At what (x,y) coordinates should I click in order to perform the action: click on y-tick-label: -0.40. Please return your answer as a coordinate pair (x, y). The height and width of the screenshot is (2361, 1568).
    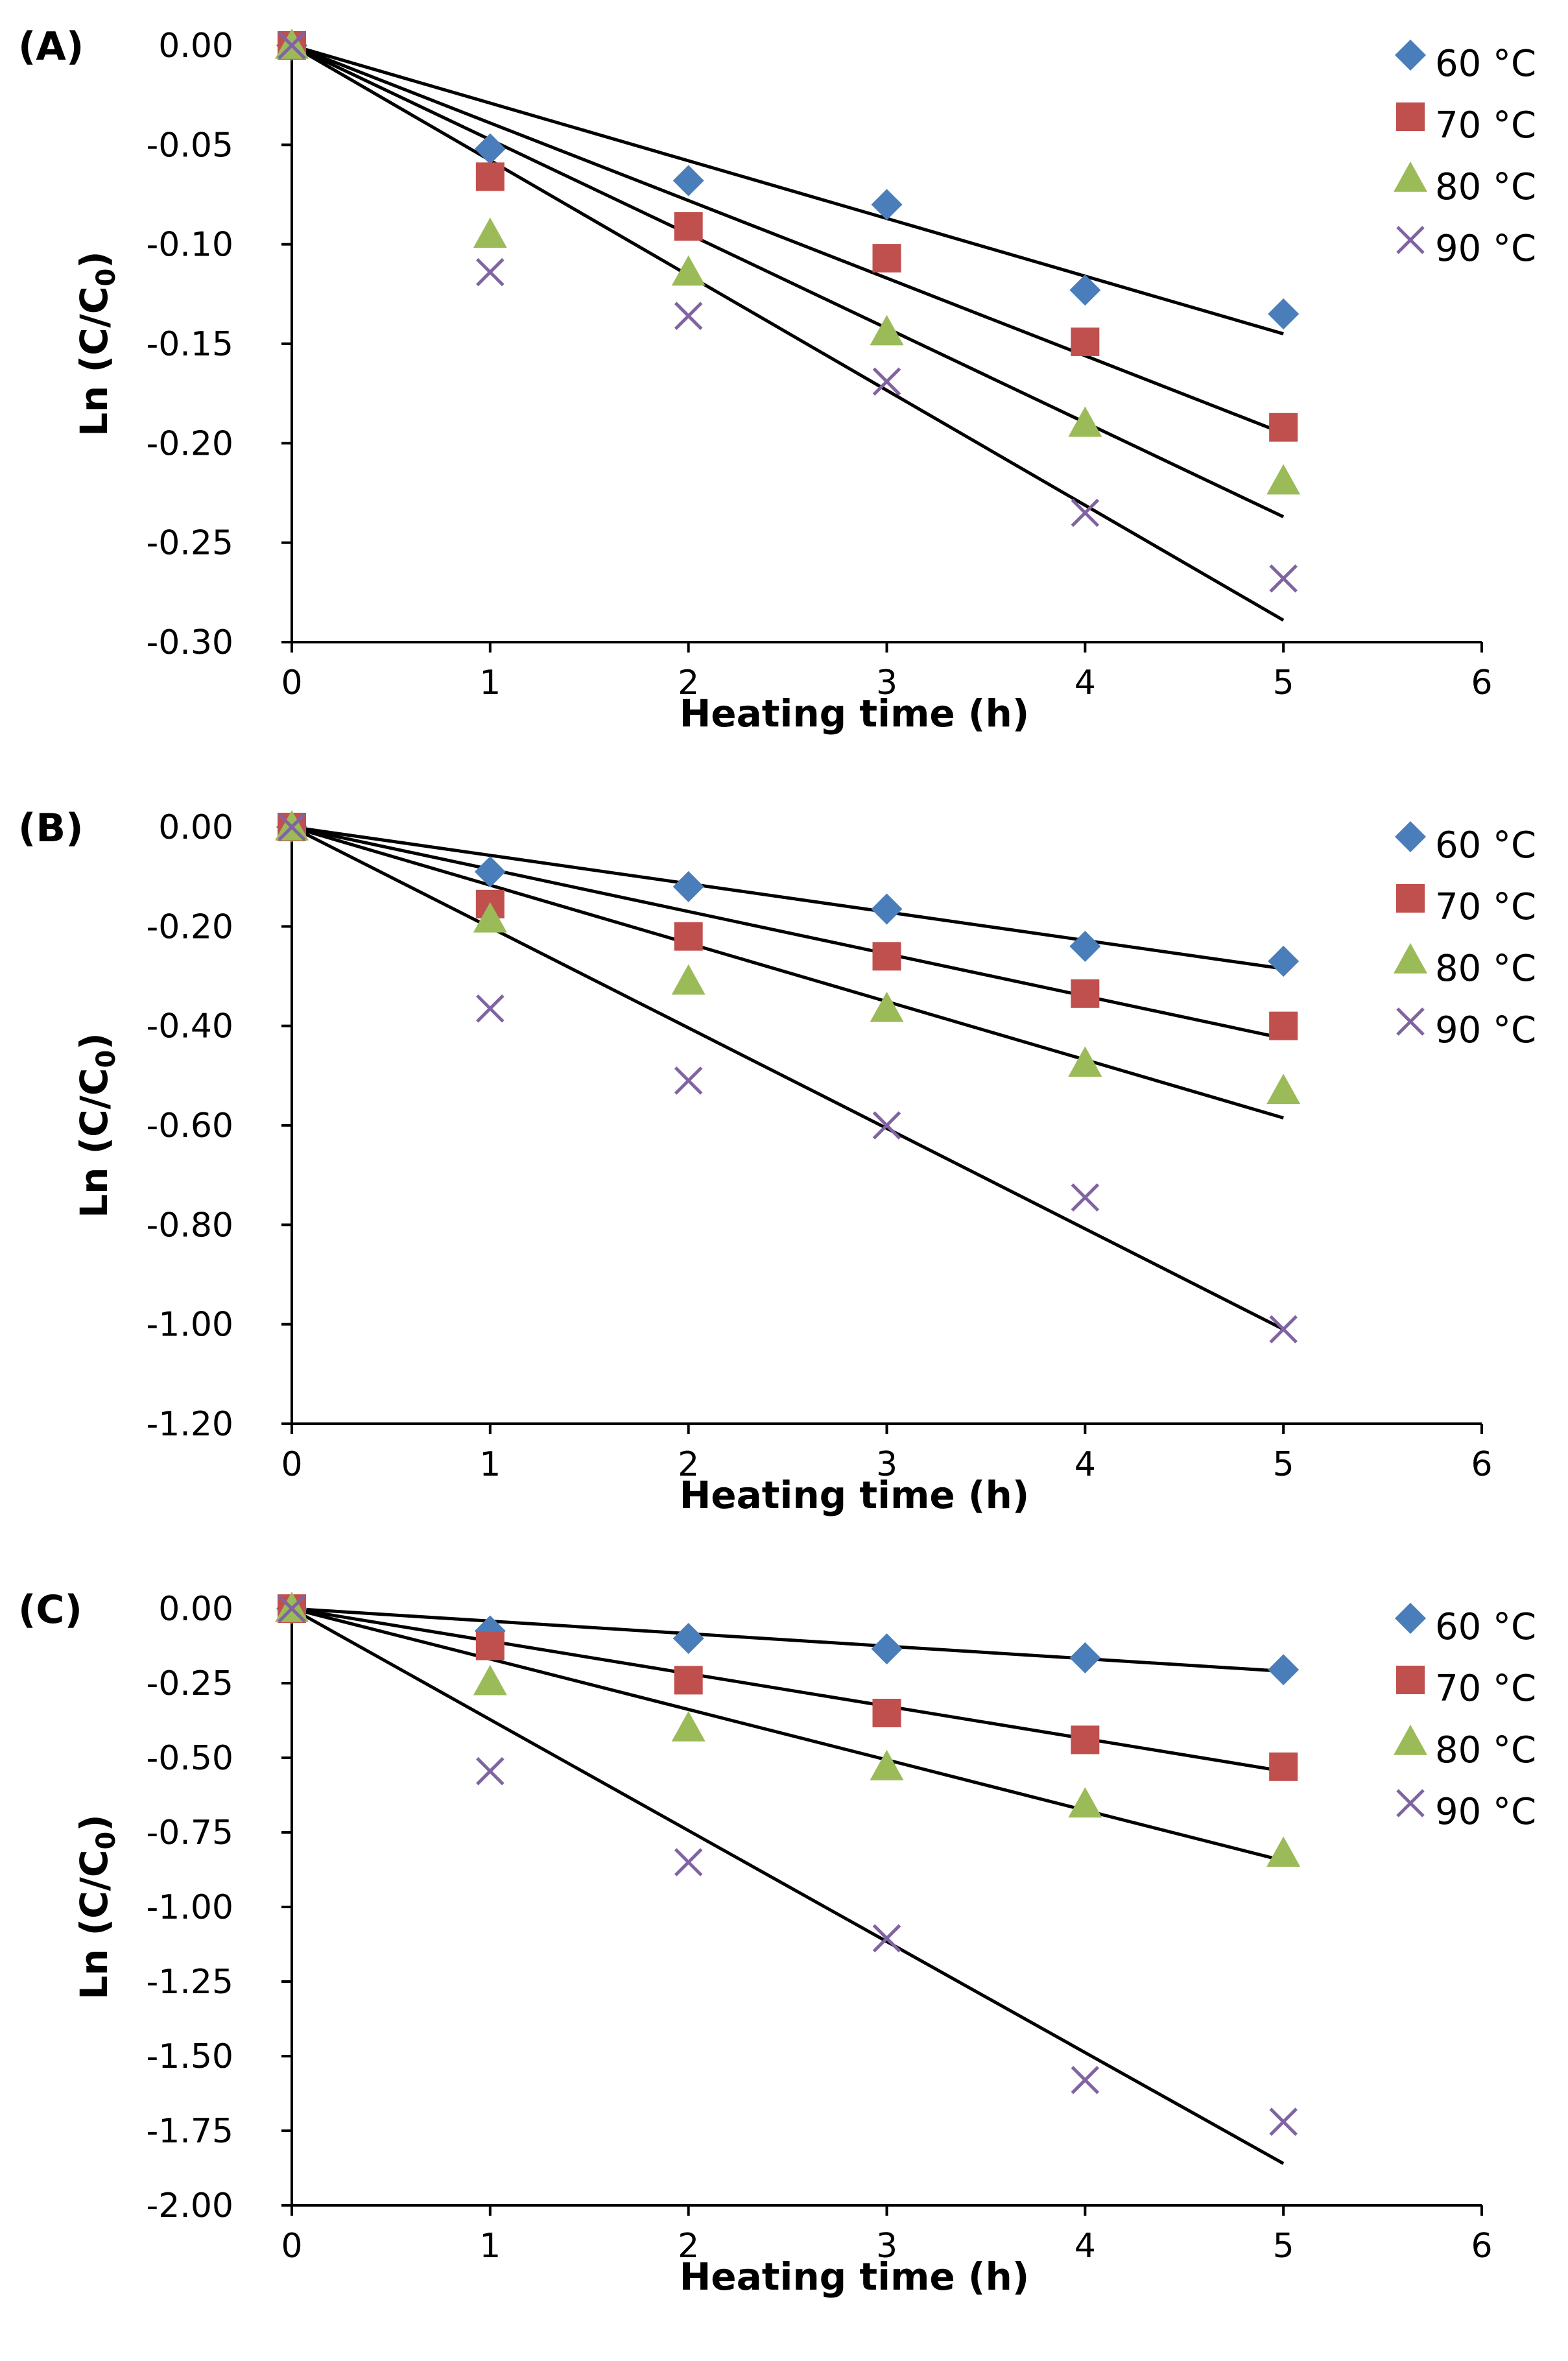
    Looking at the image, I should click on (189, 1026).